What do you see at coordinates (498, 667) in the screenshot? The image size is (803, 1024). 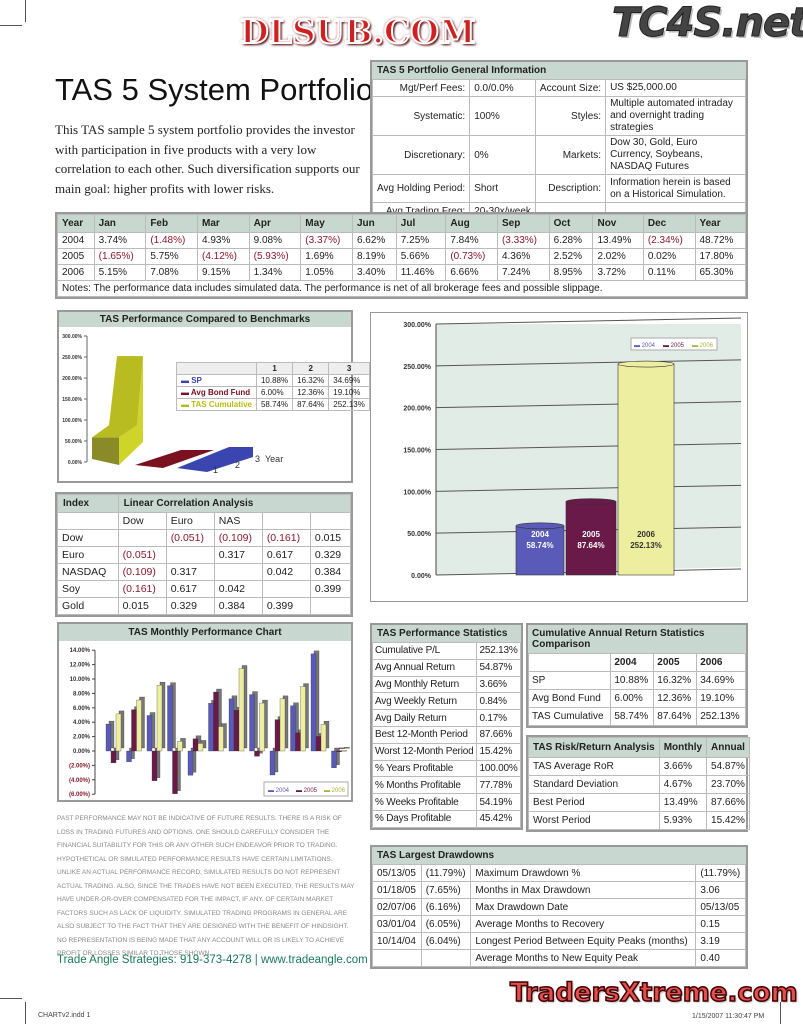 I see `table-cell: 54.87%` at bounding box center [498, 667].